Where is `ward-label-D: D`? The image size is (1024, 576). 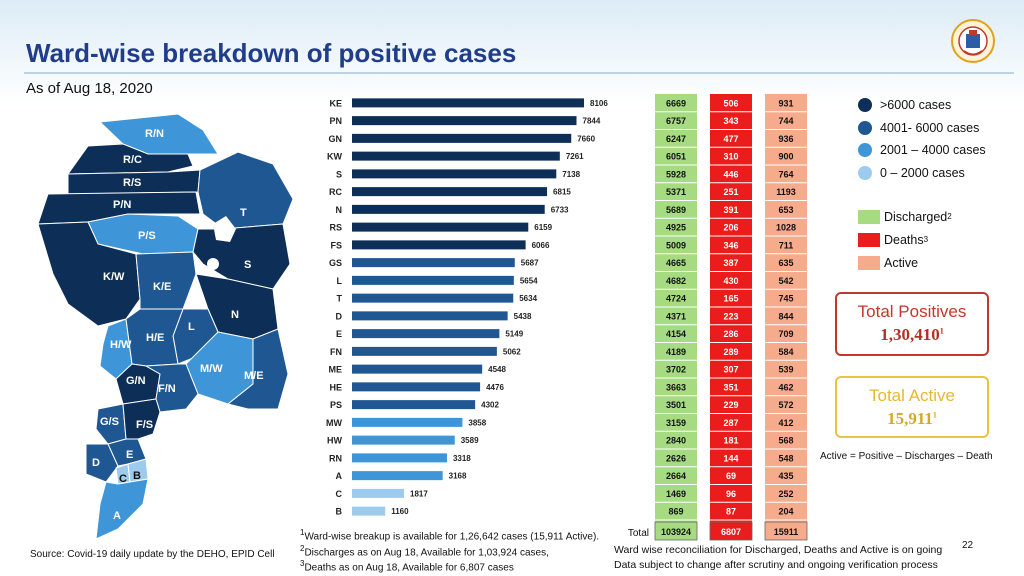
ward-label-D: D is located at coordinates (96, 463).